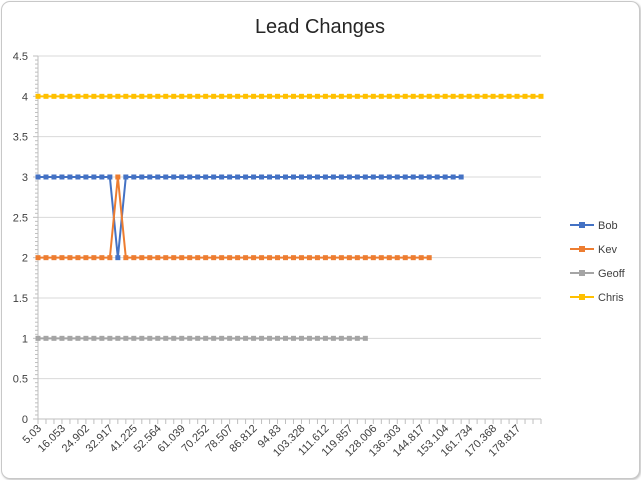 The height and width of the screenshot is (480, 641). I want to click on legend-label-kev: Kev, so click(607, 250).